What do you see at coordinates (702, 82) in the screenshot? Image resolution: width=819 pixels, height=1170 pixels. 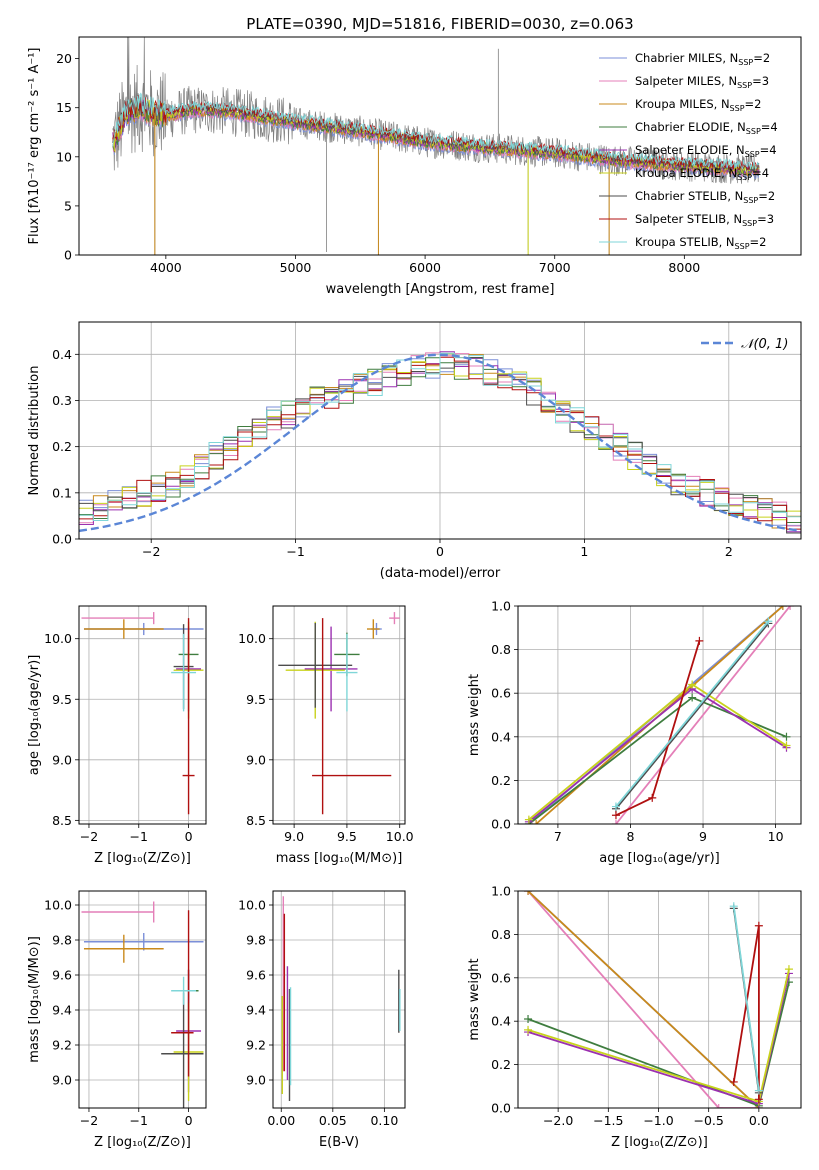 I see `legend-label: Salpeter MILES, NSSP=3` at bounding box center [702, 82].